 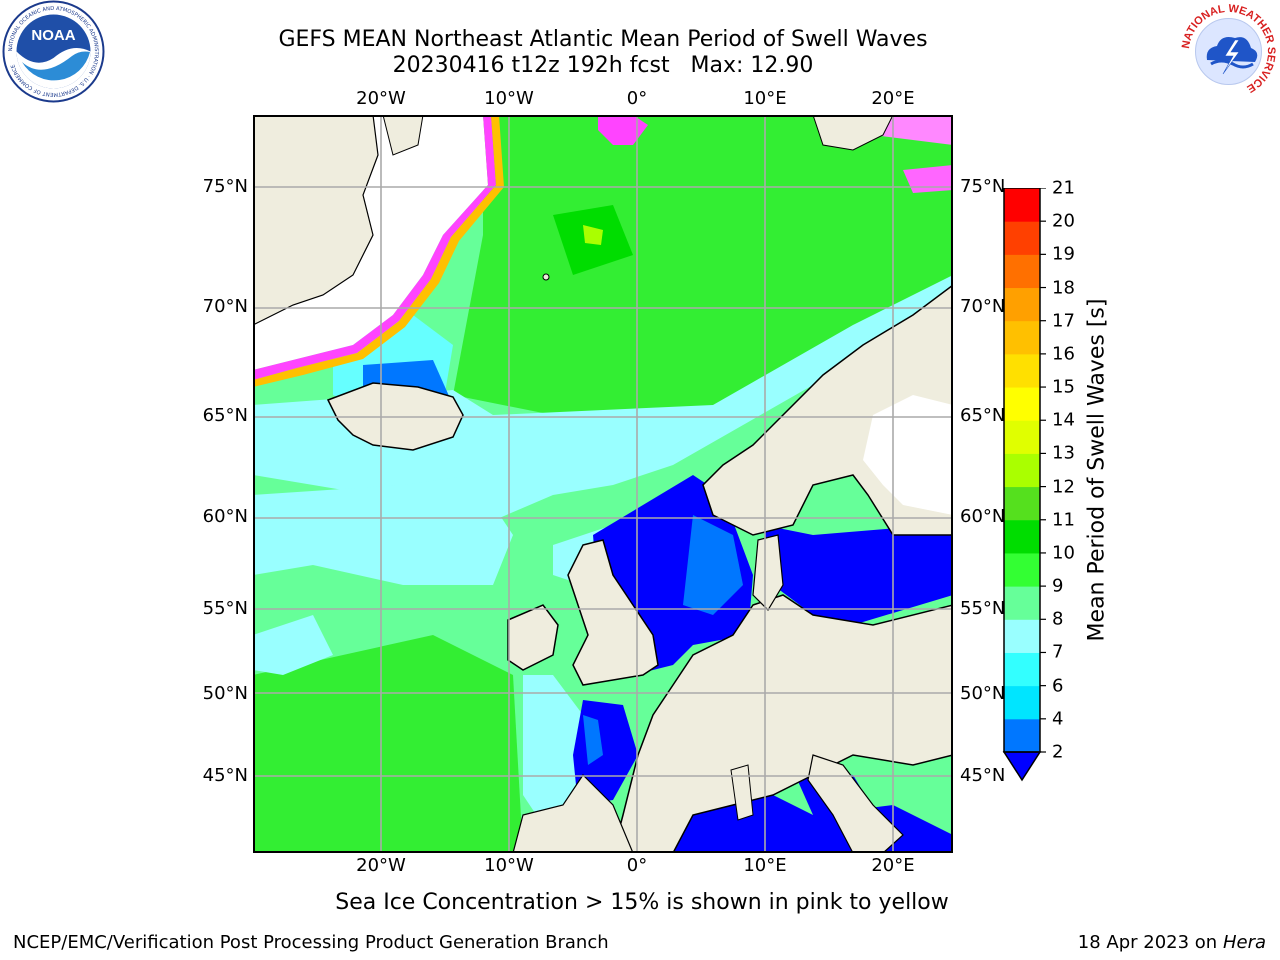 I want to click on lat-label-left: 55°N, so click(x=225, y=608).